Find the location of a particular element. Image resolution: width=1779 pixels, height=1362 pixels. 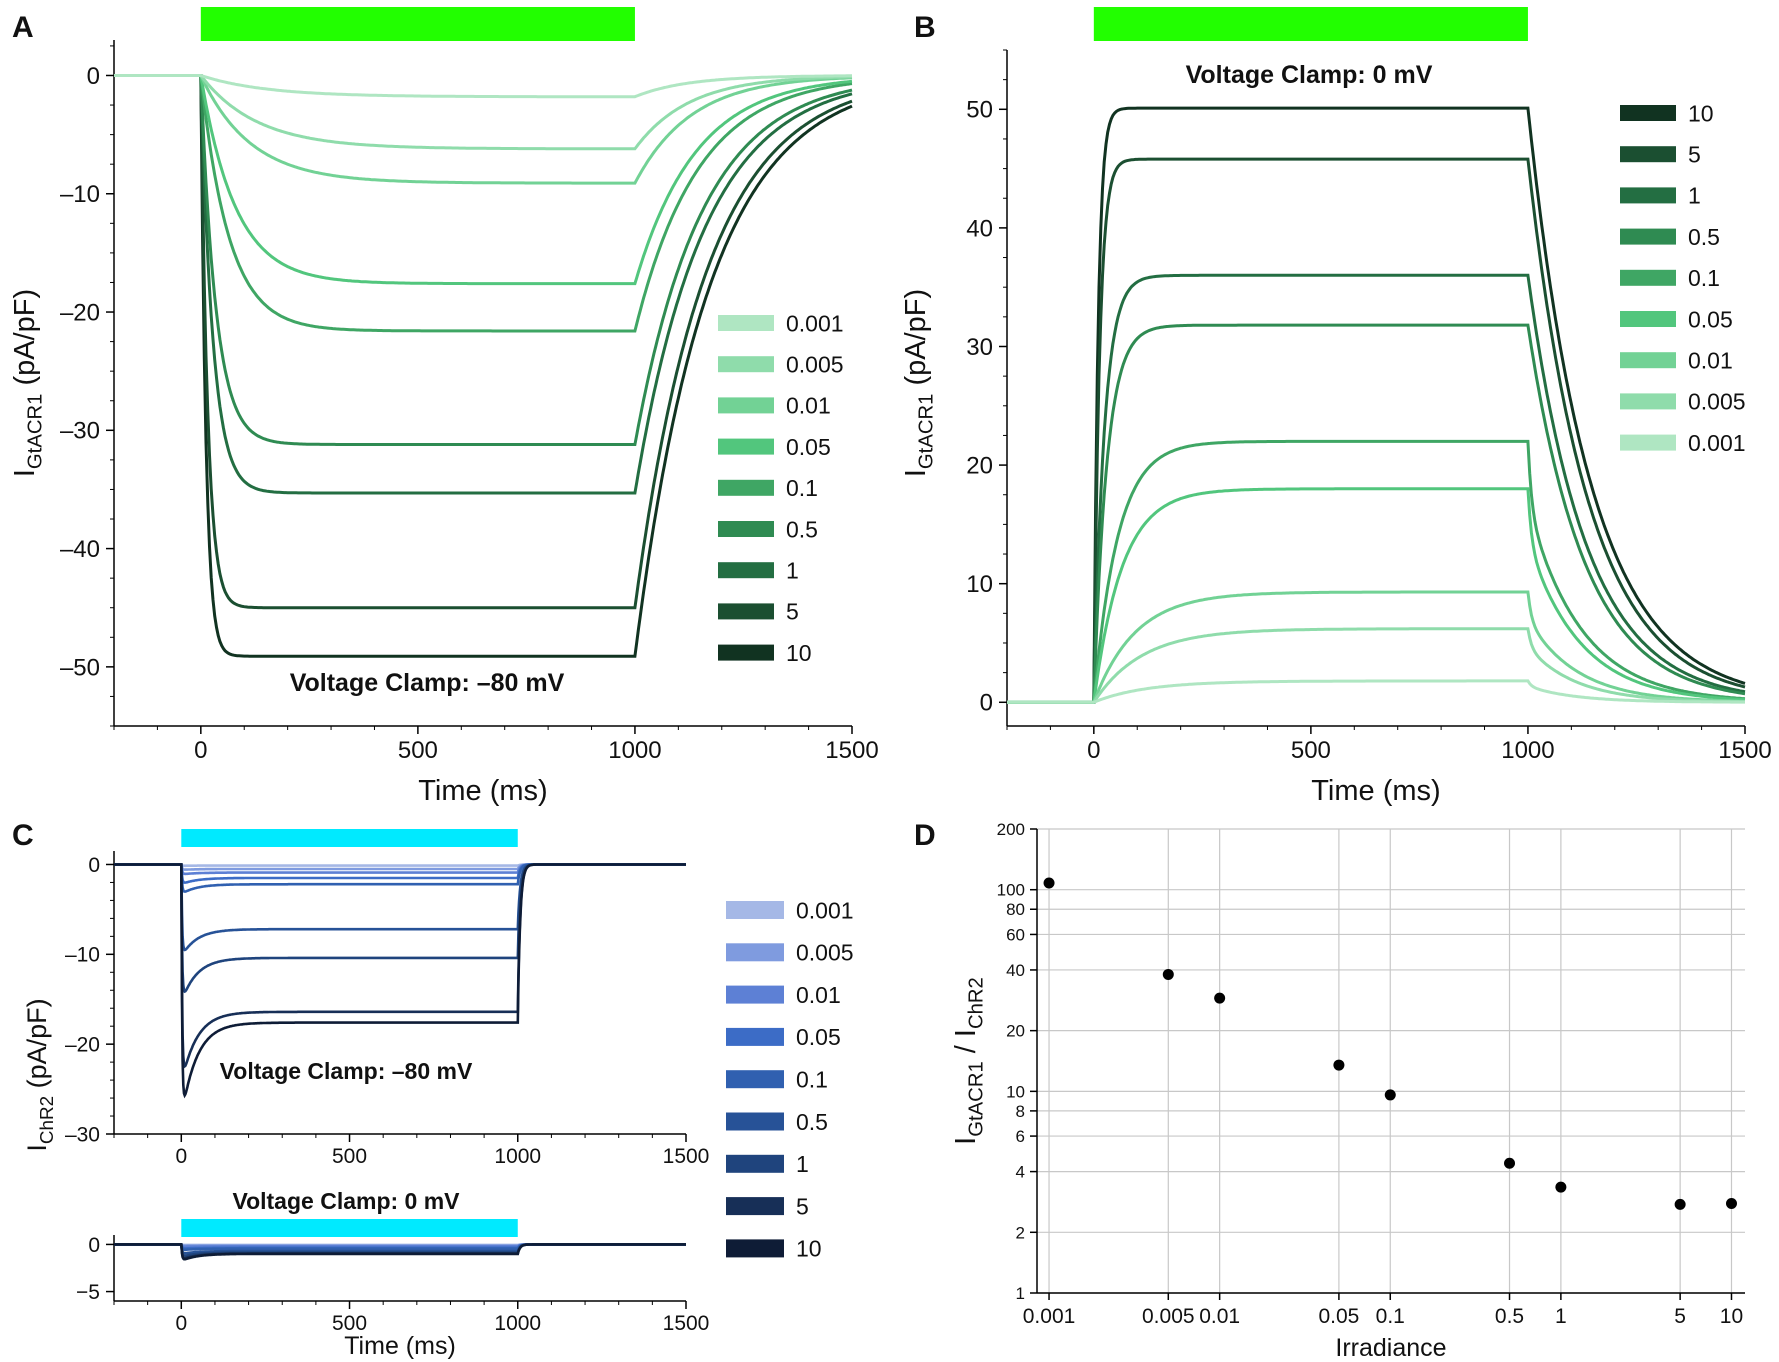

y-tick-label: 80 is located at coordinates (1015, 909).